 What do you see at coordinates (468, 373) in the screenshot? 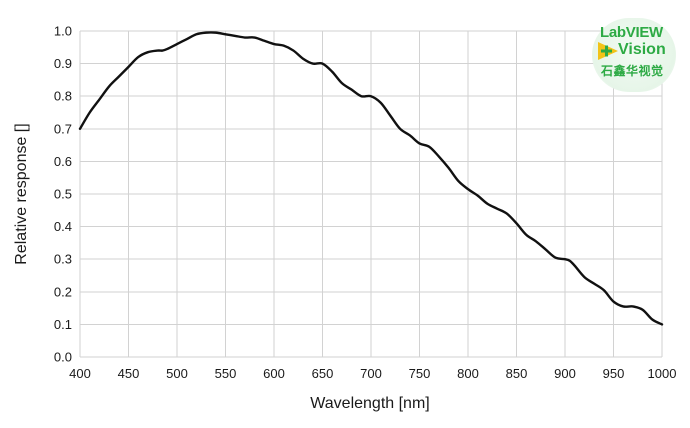
I see `x-tick-label: 800` at bounding box center [468, 373].